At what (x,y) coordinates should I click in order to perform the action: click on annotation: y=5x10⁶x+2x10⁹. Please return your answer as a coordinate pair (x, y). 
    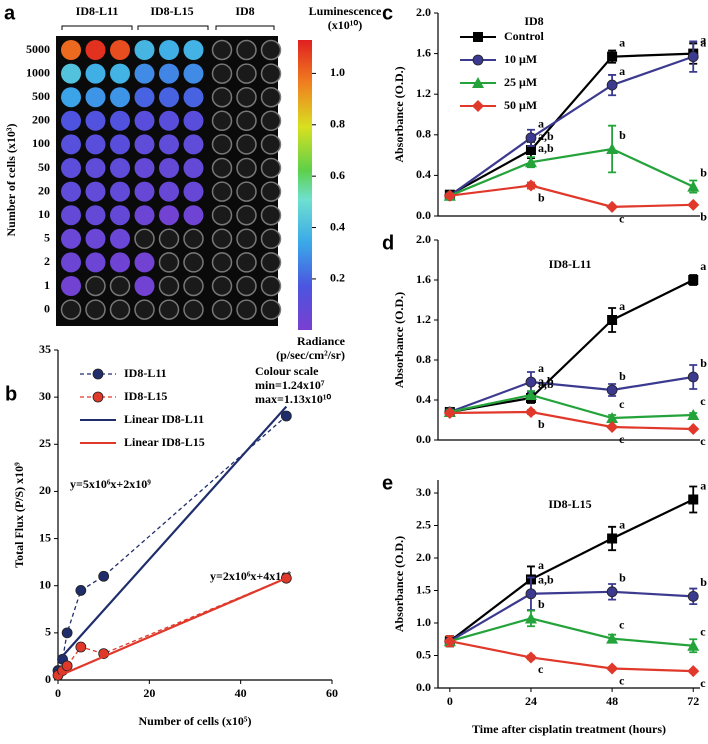
    Looking at the image, I should click on (110, 484).